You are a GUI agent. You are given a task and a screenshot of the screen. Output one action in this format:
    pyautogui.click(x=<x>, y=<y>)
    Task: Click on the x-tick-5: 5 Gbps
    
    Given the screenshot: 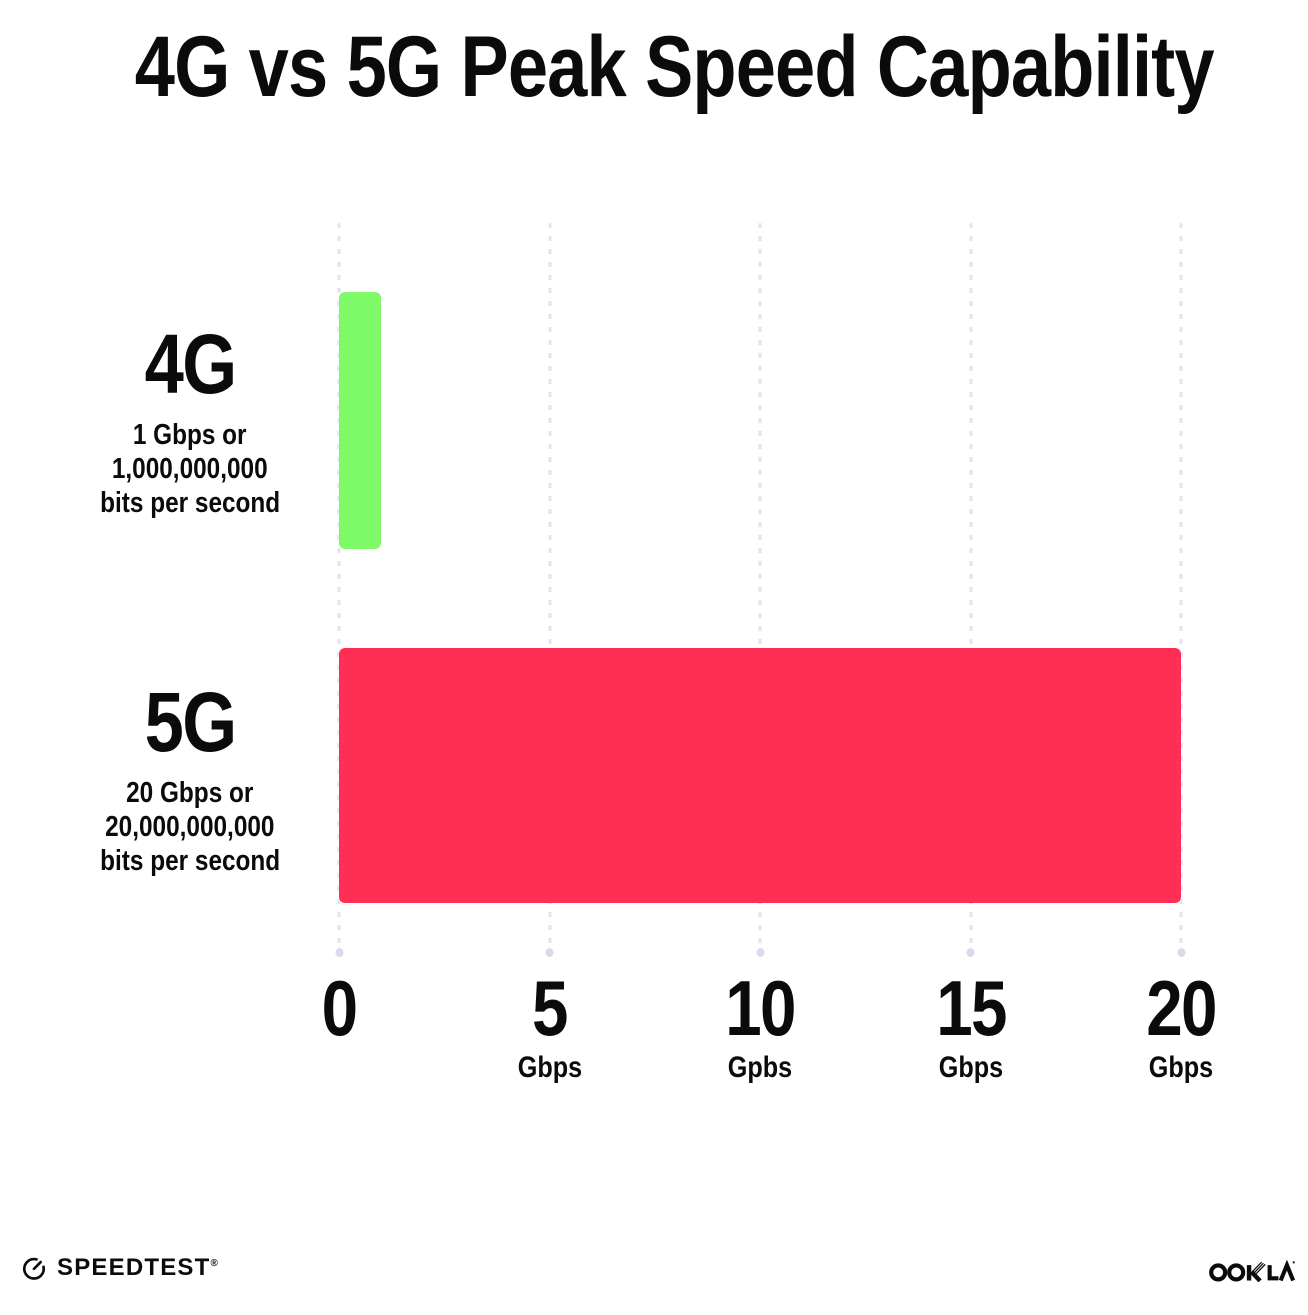 What is the action you would take?
    pyautogui.click(x=549, y=1026)
    